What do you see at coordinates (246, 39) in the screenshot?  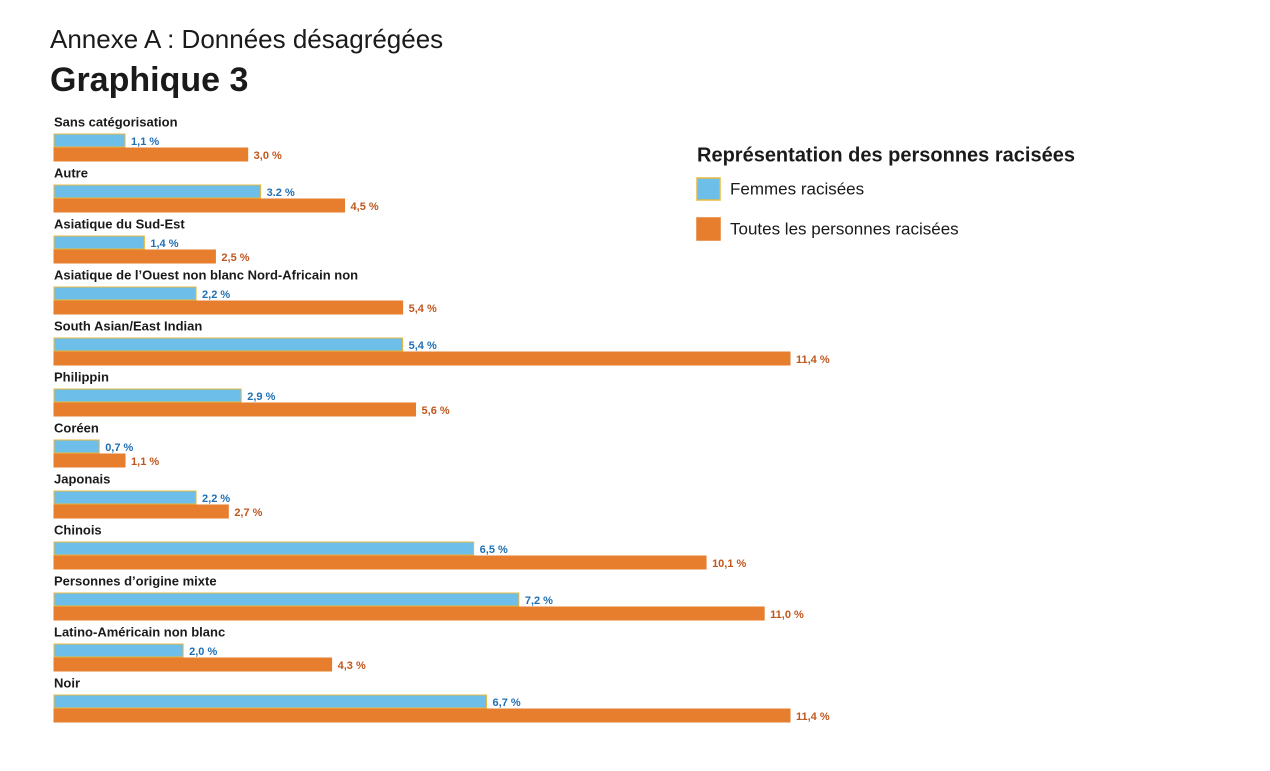 I see `supertitle: Annexe A : Données désagrégées` at bounding box center [246, 39].